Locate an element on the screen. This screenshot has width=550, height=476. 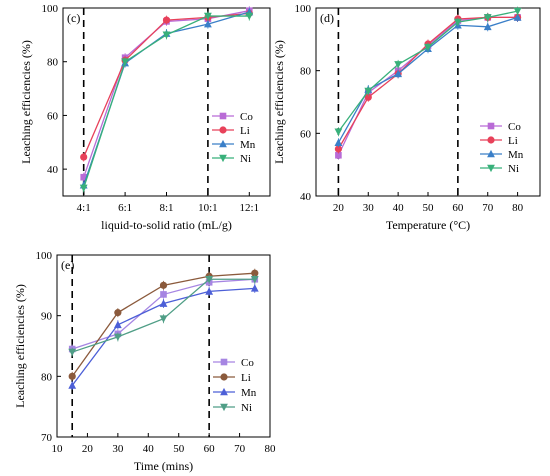
x-tick-label: 10:1 is located at coordinates (208, 208).